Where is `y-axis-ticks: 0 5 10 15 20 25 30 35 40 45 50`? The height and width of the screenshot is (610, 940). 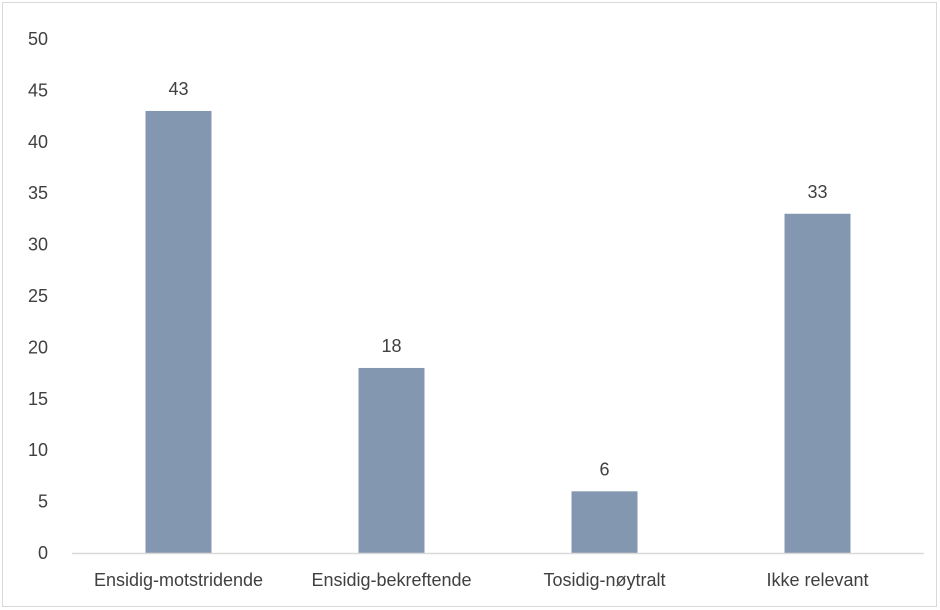 y-axis-ticks: 0 5 10 15 20 25 30 35 40 45 50 is located at coordinates (38, 296).